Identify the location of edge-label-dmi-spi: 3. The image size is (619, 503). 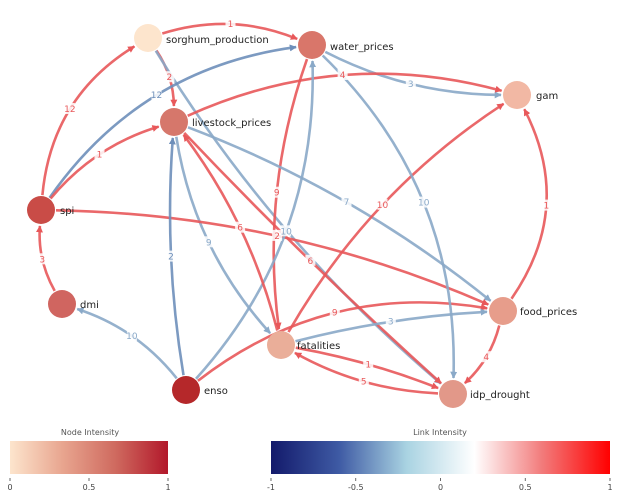
(42, 260).